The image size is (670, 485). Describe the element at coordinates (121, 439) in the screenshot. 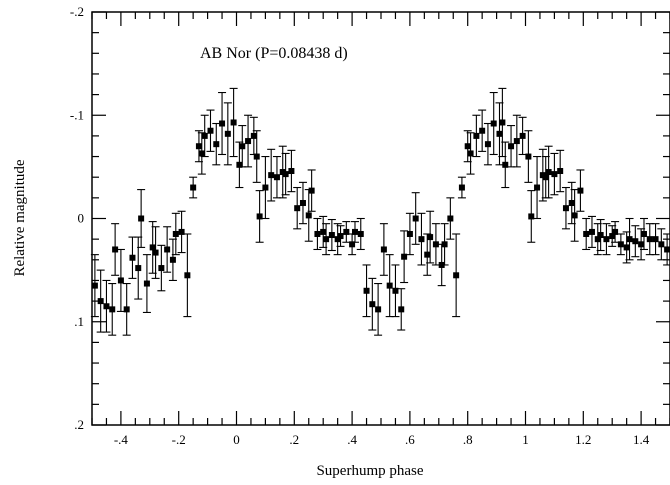

I see `x-tick-label: -.4` at that location.